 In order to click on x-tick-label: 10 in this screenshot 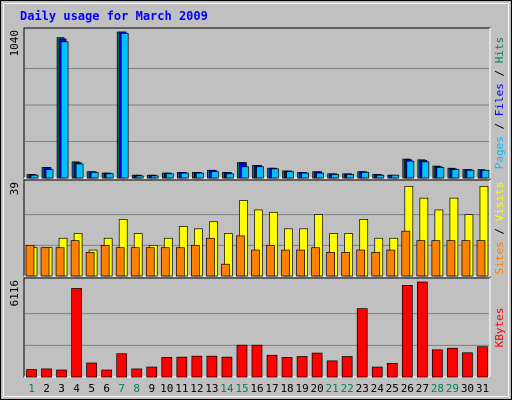, I will do `click(166, 388)`.